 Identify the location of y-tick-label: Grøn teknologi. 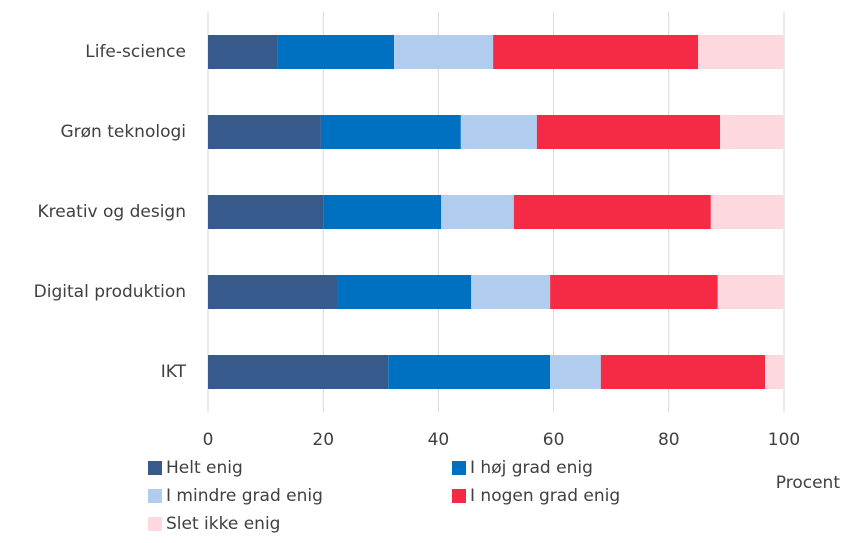
(123, 132).